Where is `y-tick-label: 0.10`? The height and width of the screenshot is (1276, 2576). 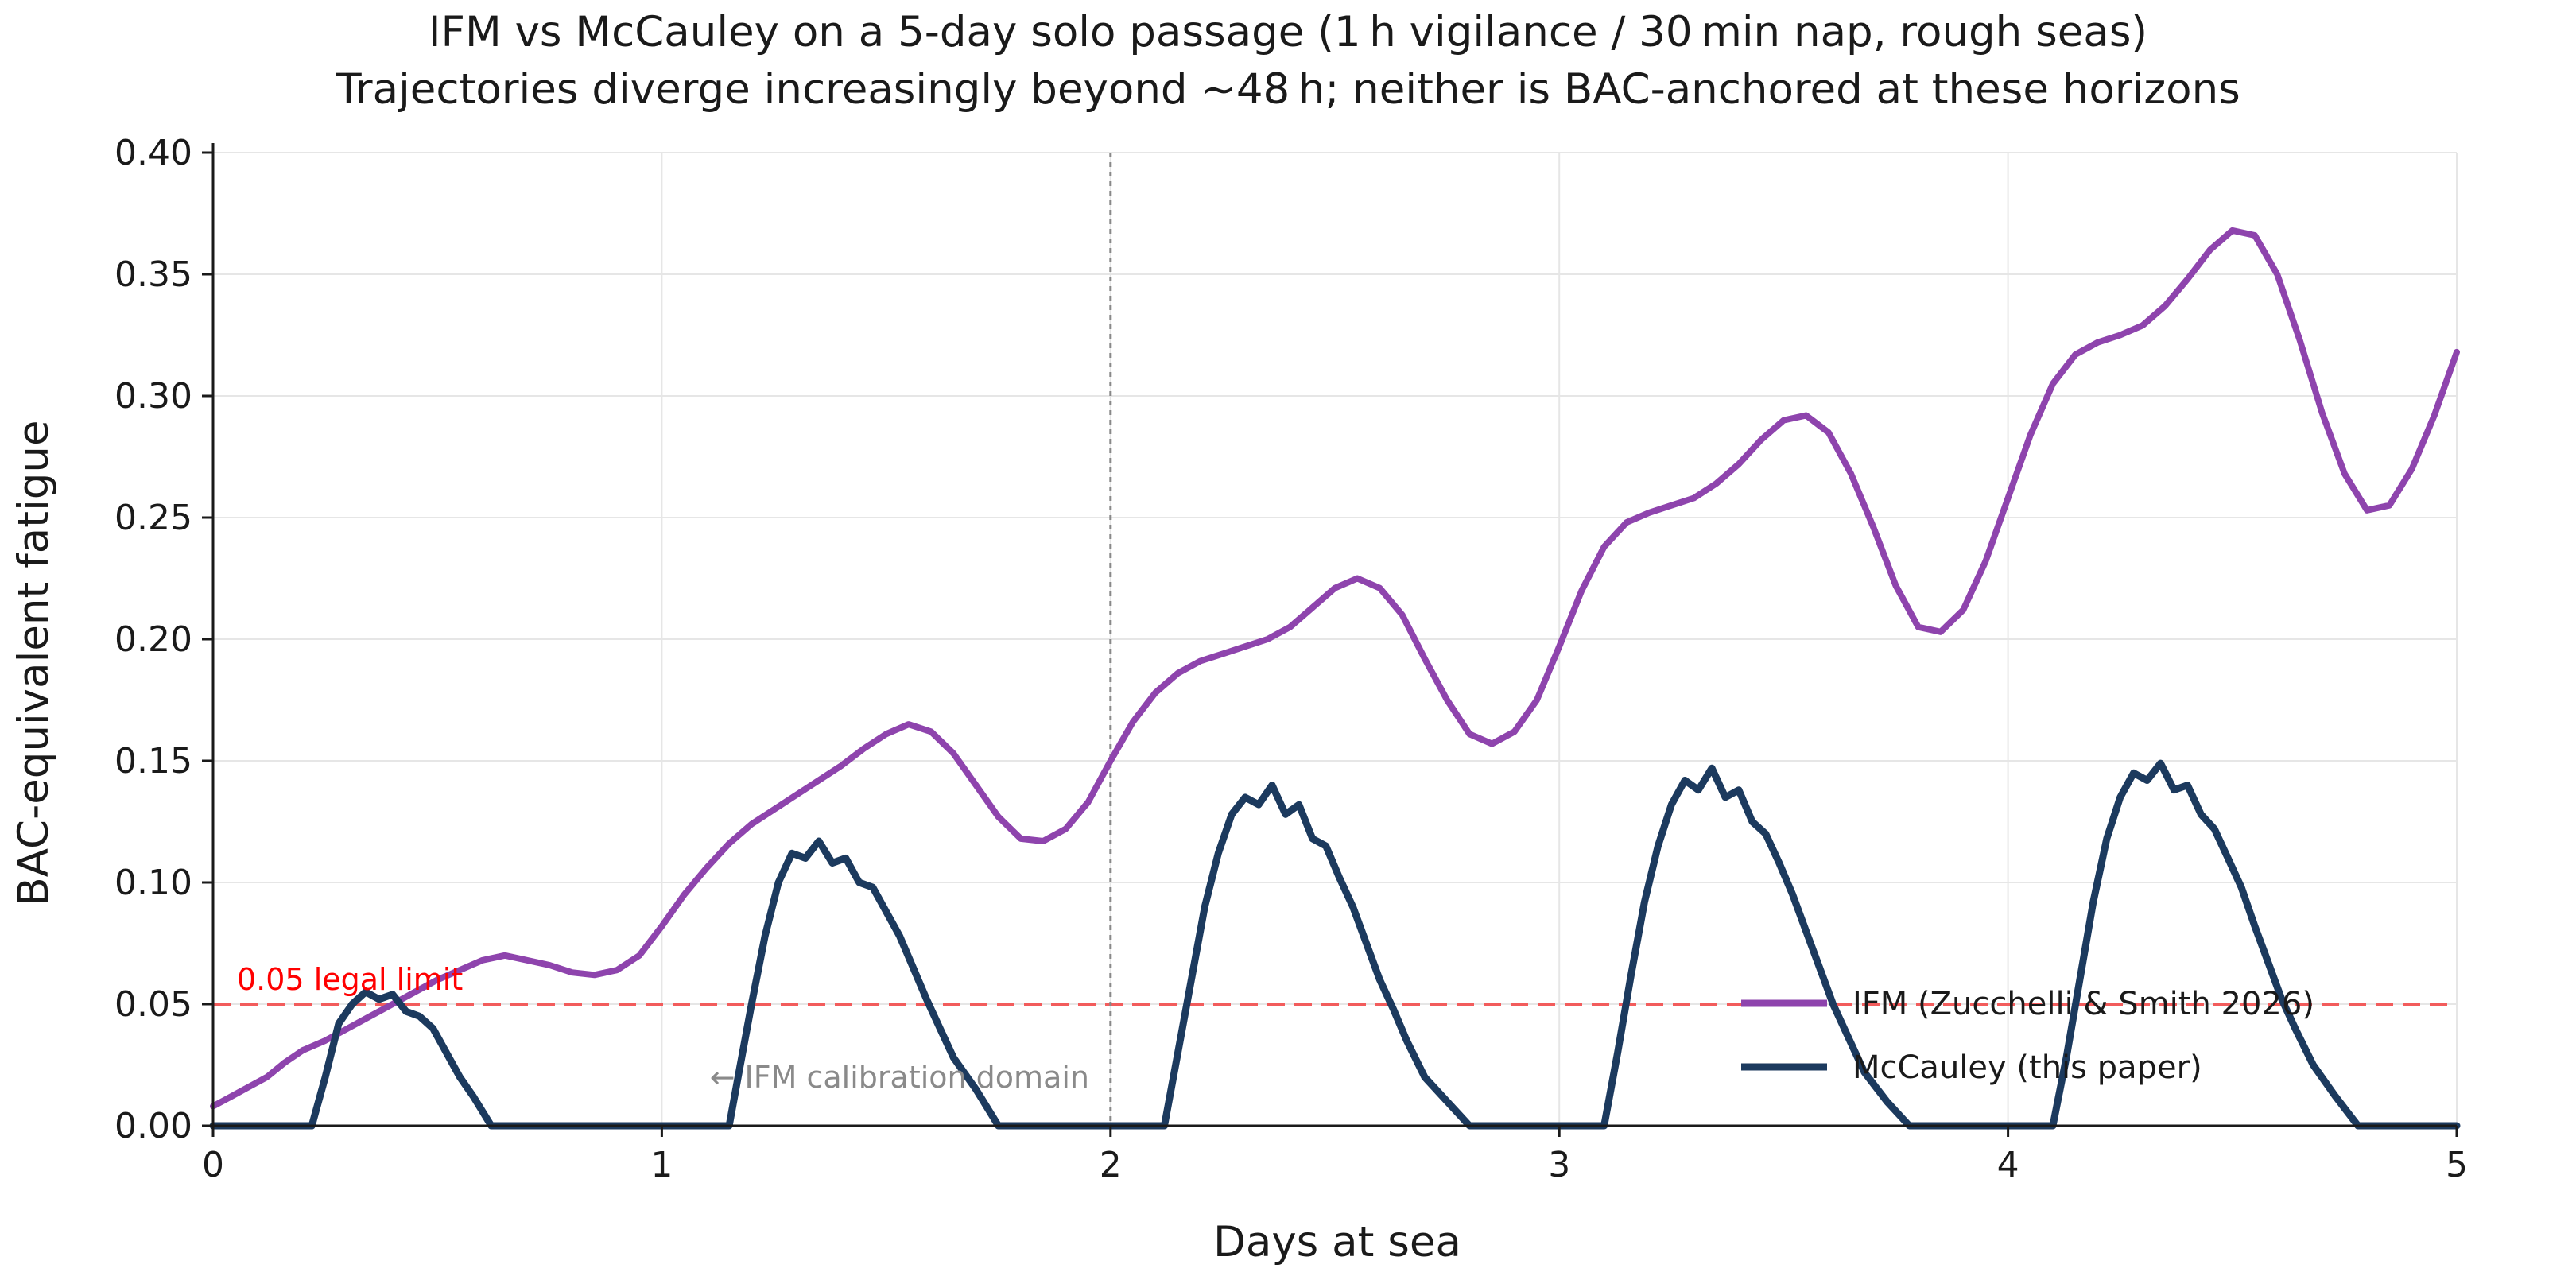 y-tick-label: 0.10 is located at coordinates (153, 883).